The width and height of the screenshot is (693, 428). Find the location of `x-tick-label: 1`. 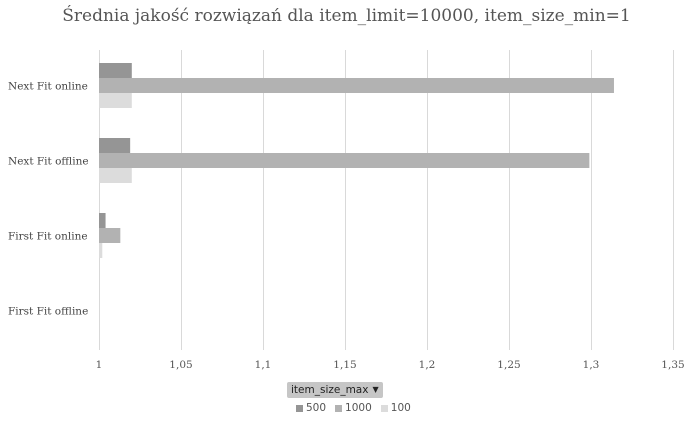

x-tick-label: 1 is located at coordinates (99, 365).